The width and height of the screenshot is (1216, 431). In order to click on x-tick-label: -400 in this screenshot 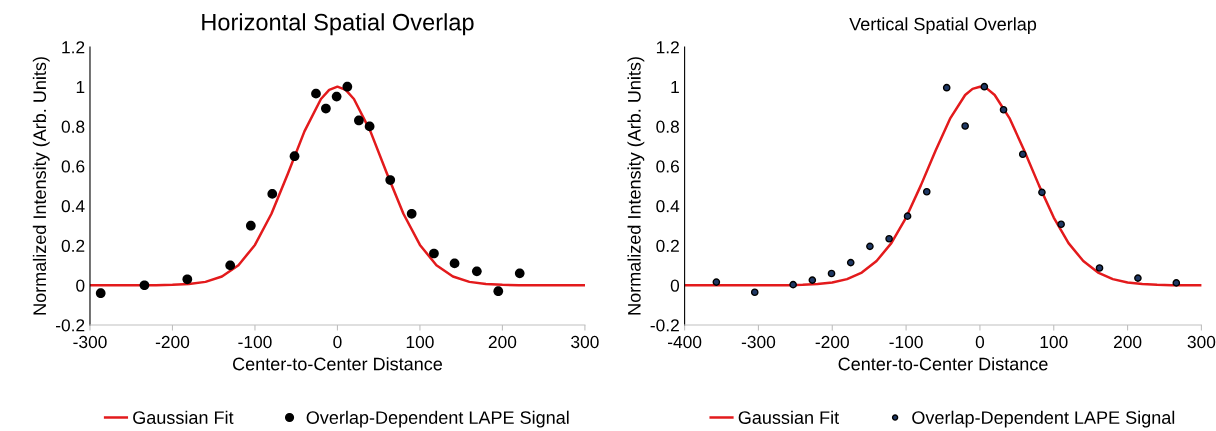, I will do `click(685, 342)`.